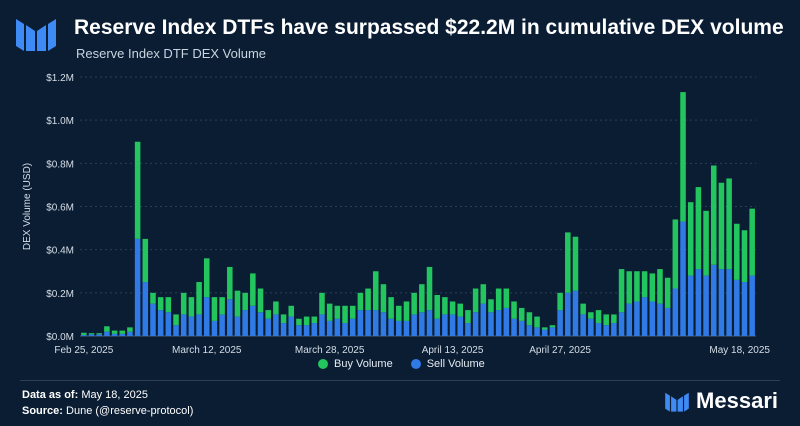 The image size is (800, 426). What do you see at coordinates (363, 364) in the screenshot?
I see `legend-label-buy: Buy Volume` at bounding box center [363, 364].